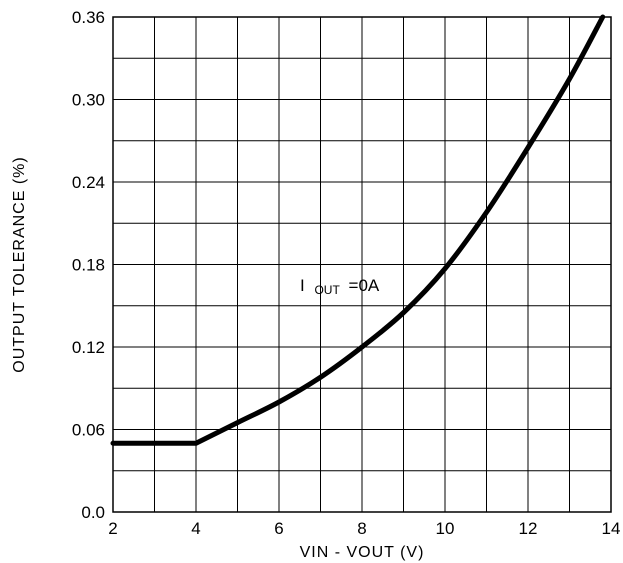 The height and width of the screenshot is (563, 623). I want to click on y-tick-label: 0.24, so click(88, 182).